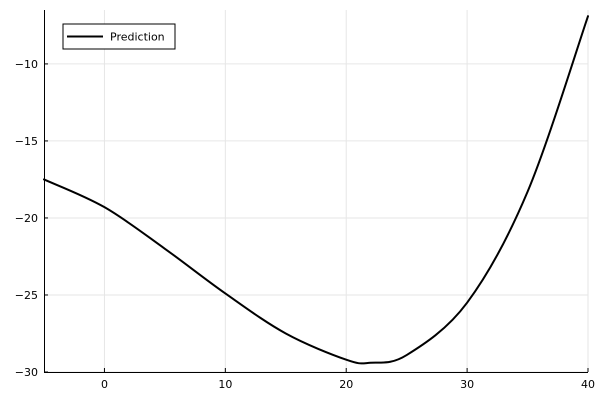  What do you see at coordinates (26, 141) in the screenshot?
I see `y-tick-label: −15` at bounding box center [26, 141].